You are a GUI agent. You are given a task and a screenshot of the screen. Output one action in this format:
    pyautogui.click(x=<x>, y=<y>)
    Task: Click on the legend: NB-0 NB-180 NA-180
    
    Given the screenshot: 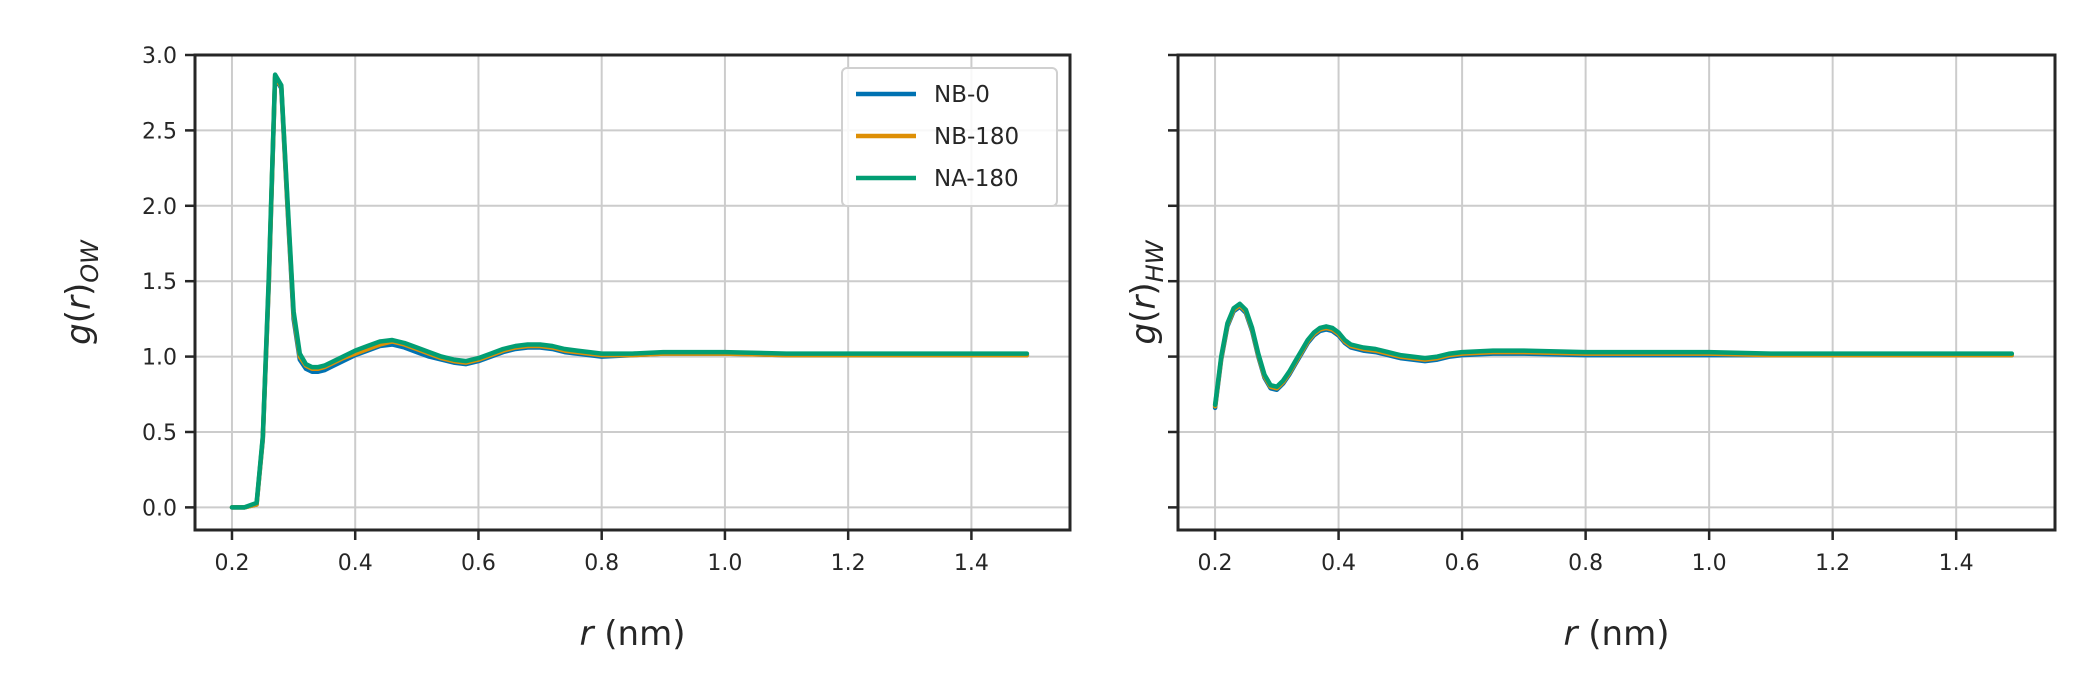 What is the action you would take?
    pyautogui.click(x=949, y=137)
    